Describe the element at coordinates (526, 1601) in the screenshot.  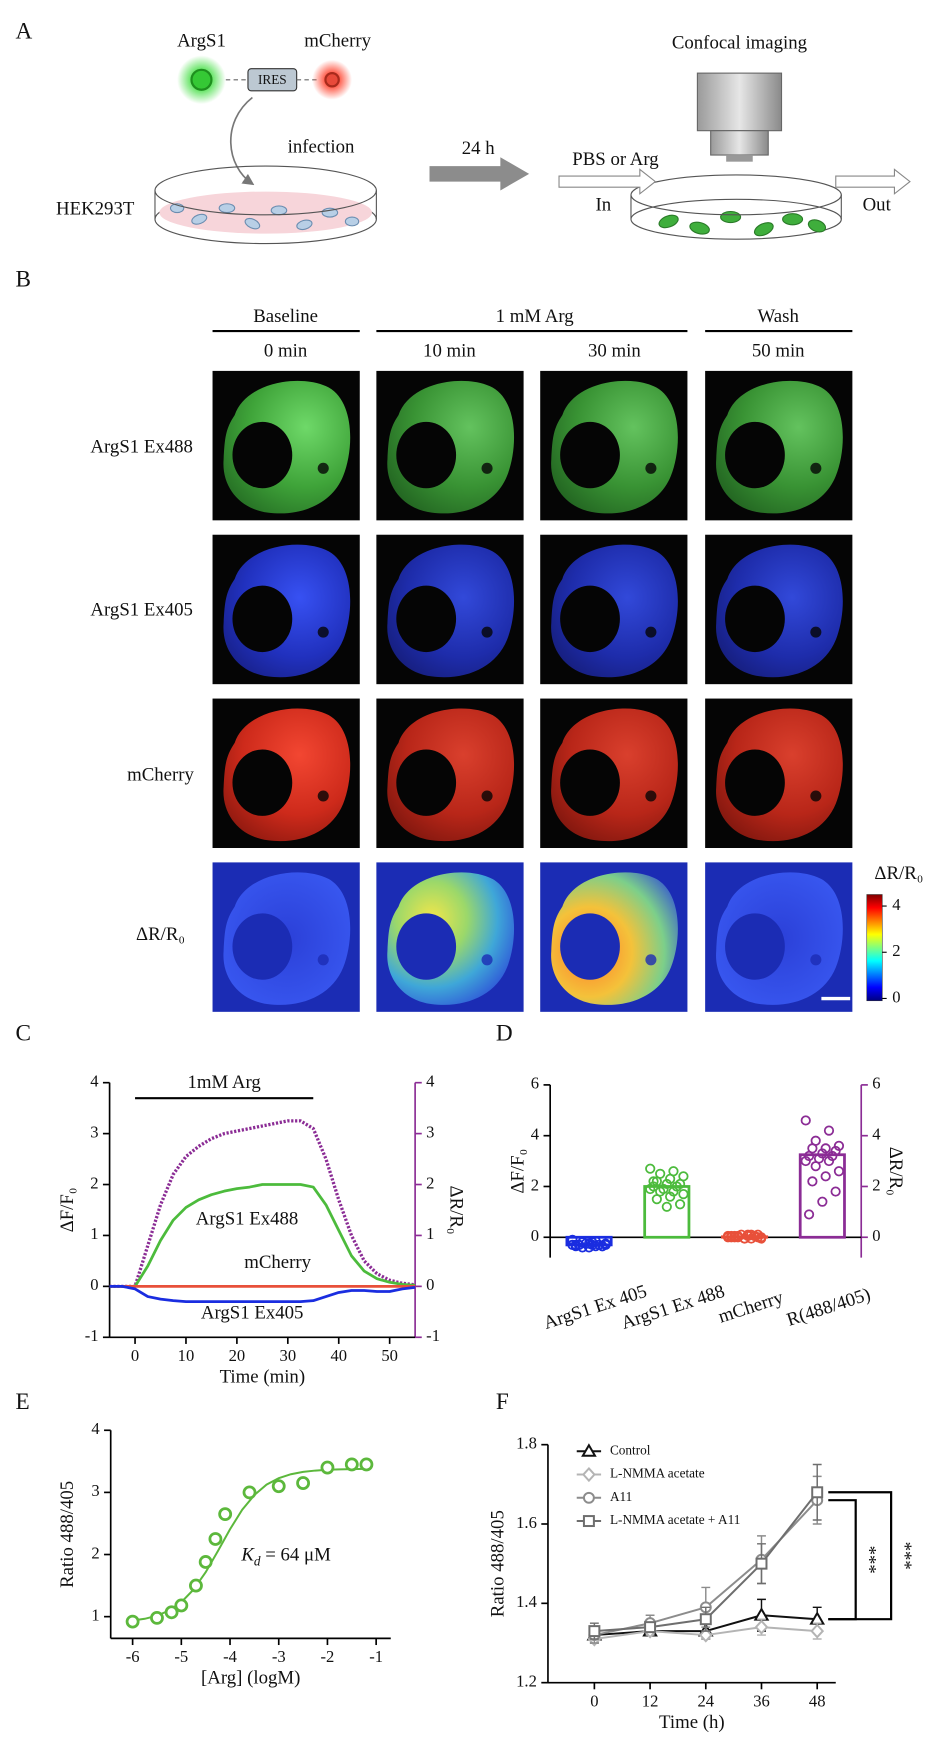
I see `y-tick-label: 1.4` at that location.